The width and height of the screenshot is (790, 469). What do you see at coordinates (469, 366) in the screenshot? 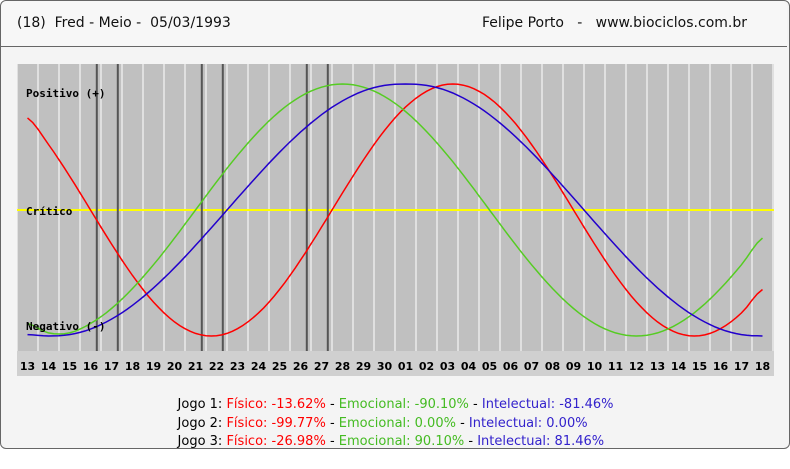
I see `x-tick-label: 04` at bounding box center [469, 366].